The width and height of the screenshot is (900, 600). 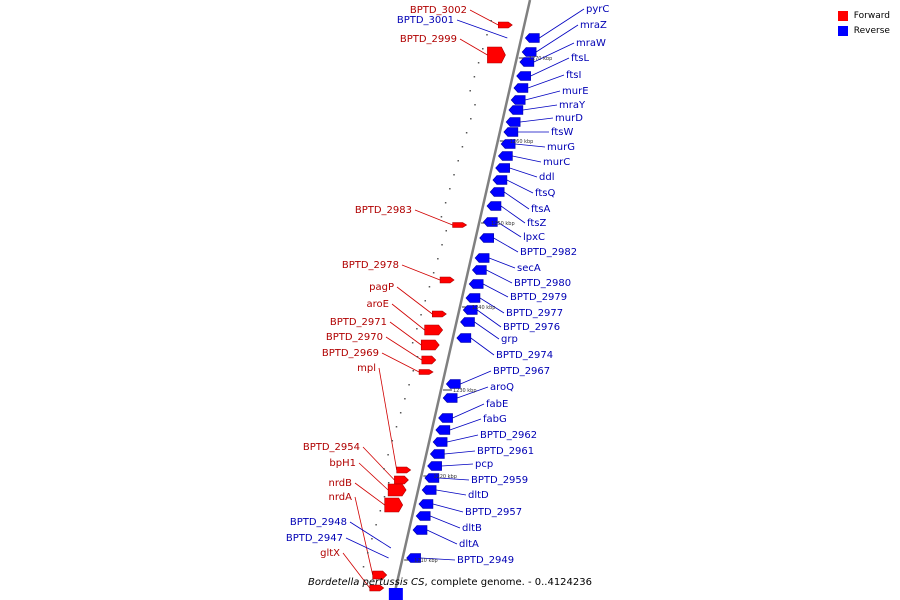 I want to click on reverse-gene-label: ftsZ, so click(x=536, y=223).